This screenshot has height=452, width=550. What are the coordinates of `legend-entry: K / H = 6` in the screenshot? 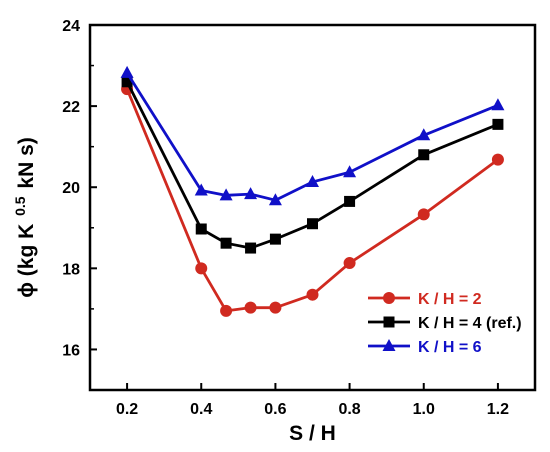 It's located at (425, 347).